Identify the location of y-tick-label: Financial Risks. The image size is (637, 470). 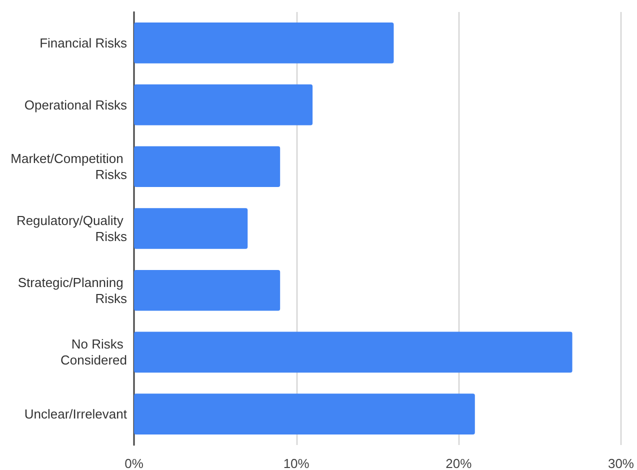
(84, 42).